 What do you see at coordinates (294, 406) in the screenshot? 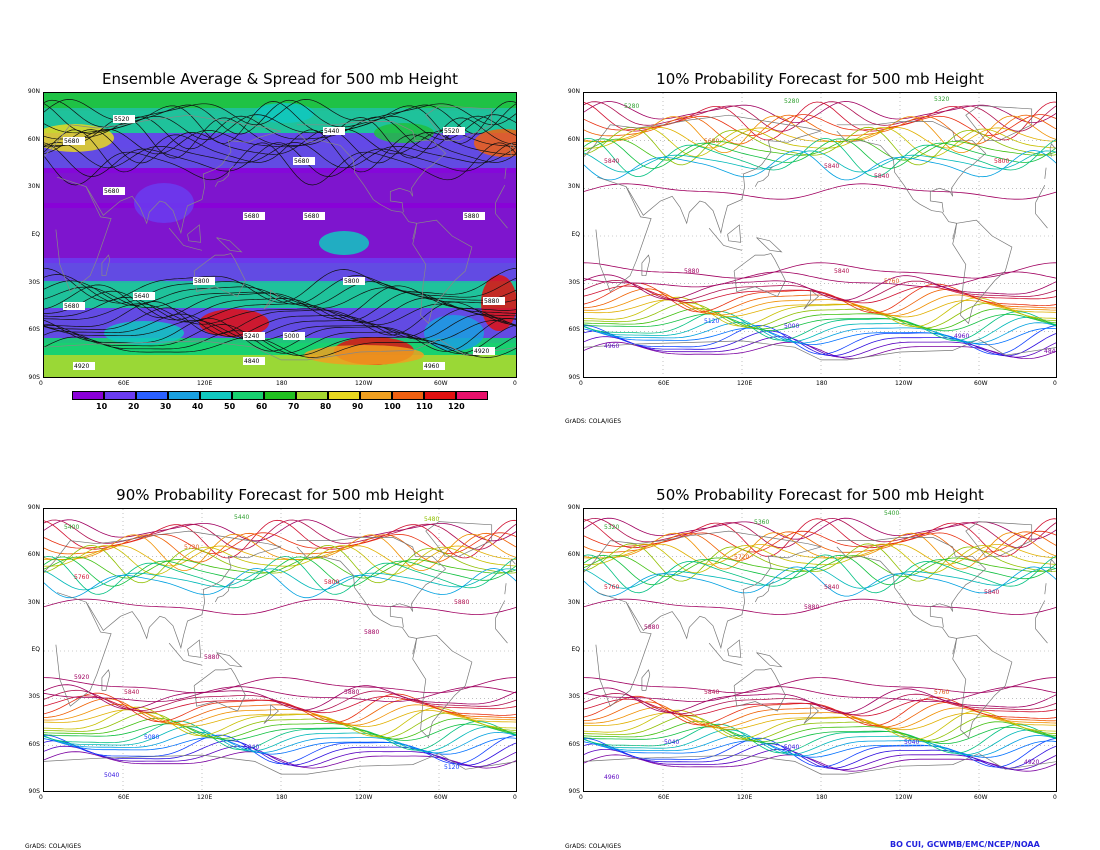
I see `colorbar-label: 70` at bounding box center [294, 406].